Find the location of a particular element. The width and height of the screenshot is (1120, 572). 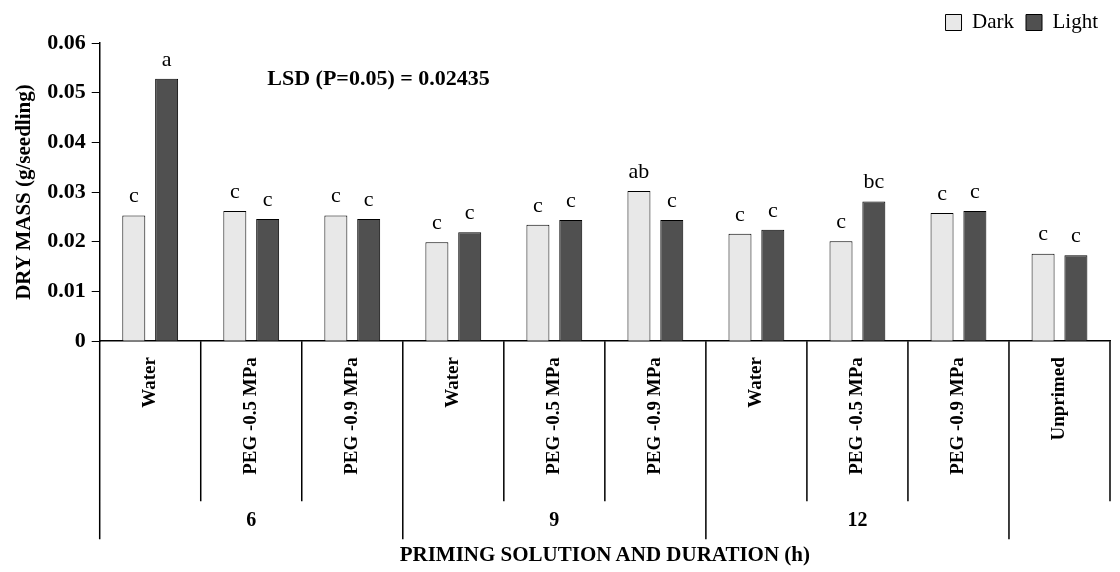

data-label: a is located at coordinates (166, 58).